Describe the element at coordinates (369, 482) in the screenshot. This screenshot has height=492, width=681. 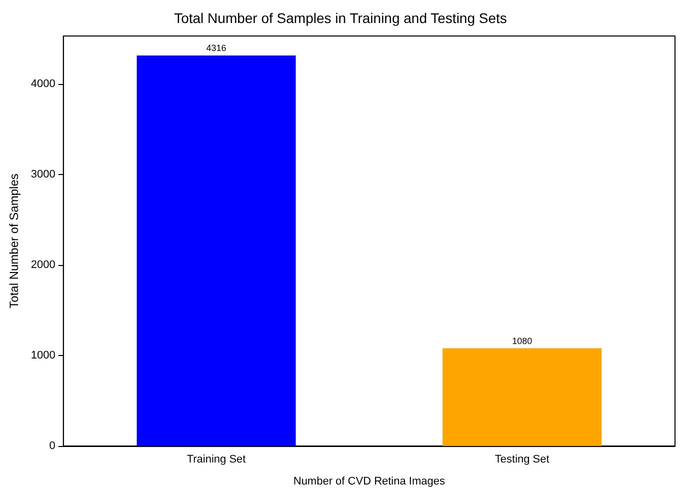
I see `x-axis-title: Number of CVD Retina Images` at that location.